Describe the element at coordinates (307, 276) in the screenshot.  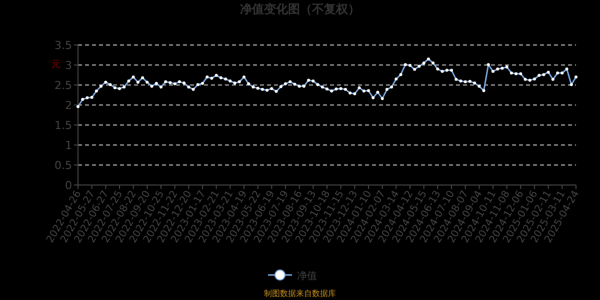
I see `legend-label: 净值` at that location.